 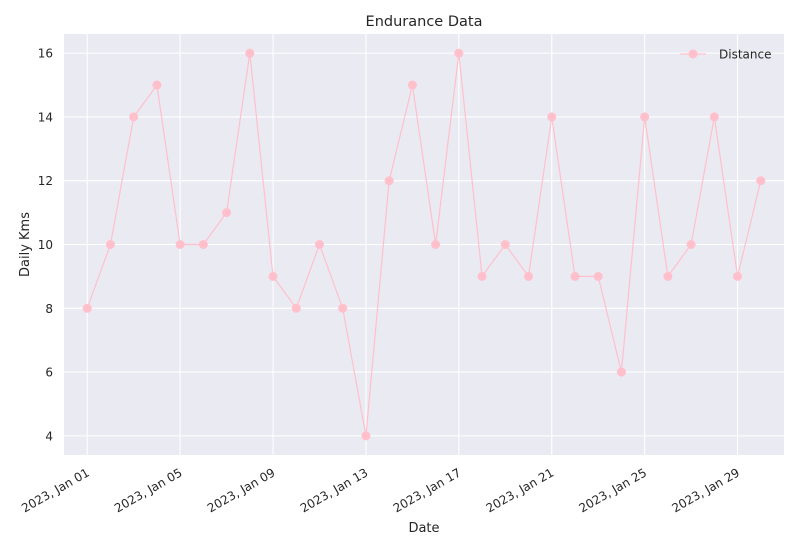 I want to click on y-tick-label: 16, so click(x=45, y=54).